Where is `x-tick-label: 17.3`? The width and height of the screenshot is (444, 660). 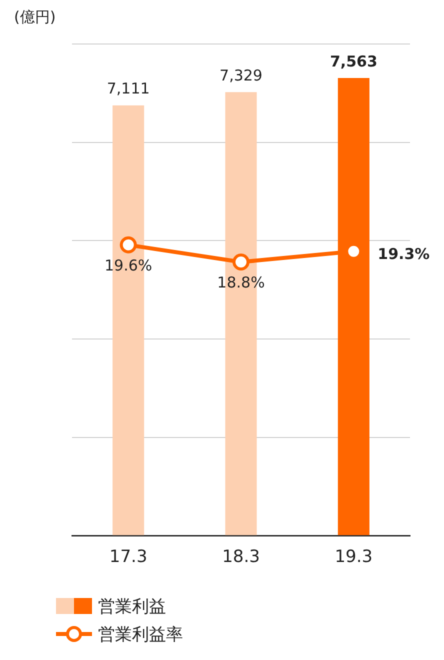
x-tick-label: 17.3 is located at coordinates (128, 557).